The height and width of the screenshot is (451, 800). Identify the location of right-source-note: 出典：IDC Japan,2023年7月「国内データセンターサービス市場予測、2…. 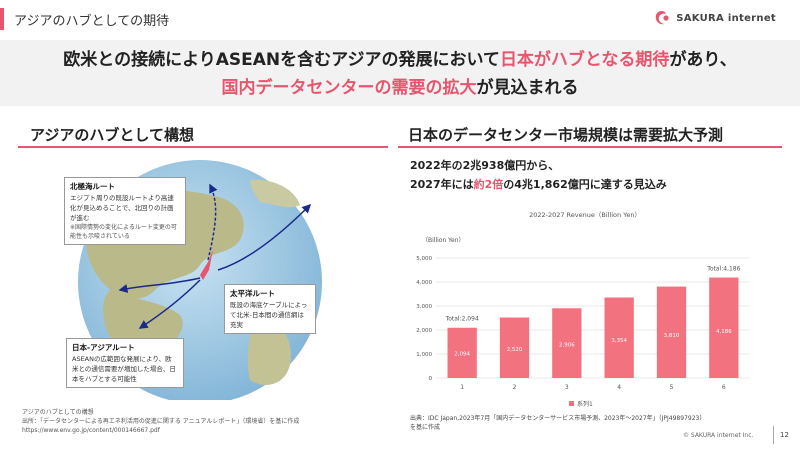
(557, 423).